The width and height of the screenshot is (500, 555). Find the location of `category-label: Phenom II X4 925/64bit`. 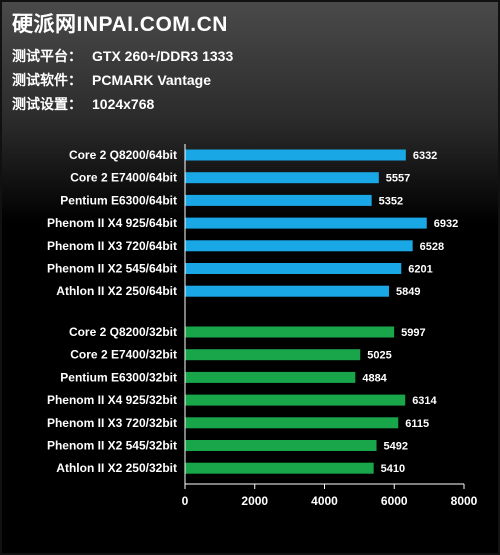

category-label: Phenom II X4 925/64bit is located at coordinates (112, 223).